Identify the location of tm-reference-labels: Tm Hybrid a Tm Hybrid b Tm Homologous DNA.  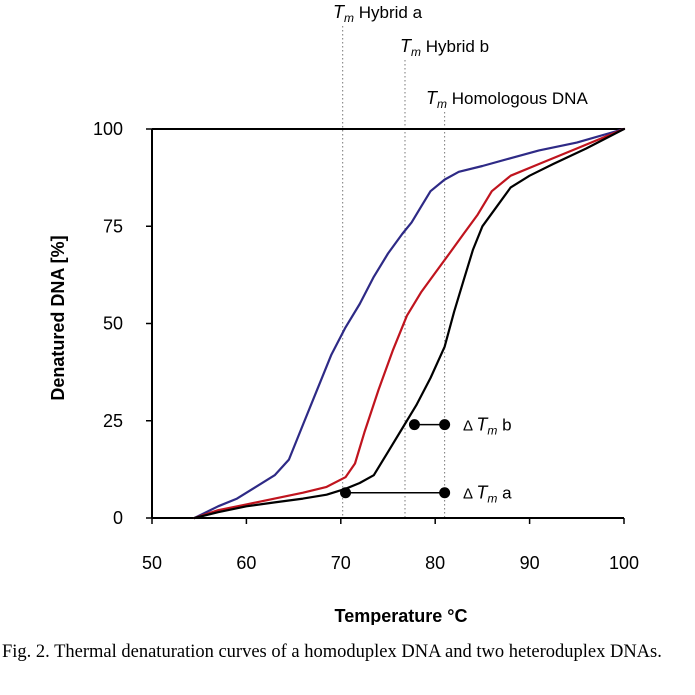
(460, 56).